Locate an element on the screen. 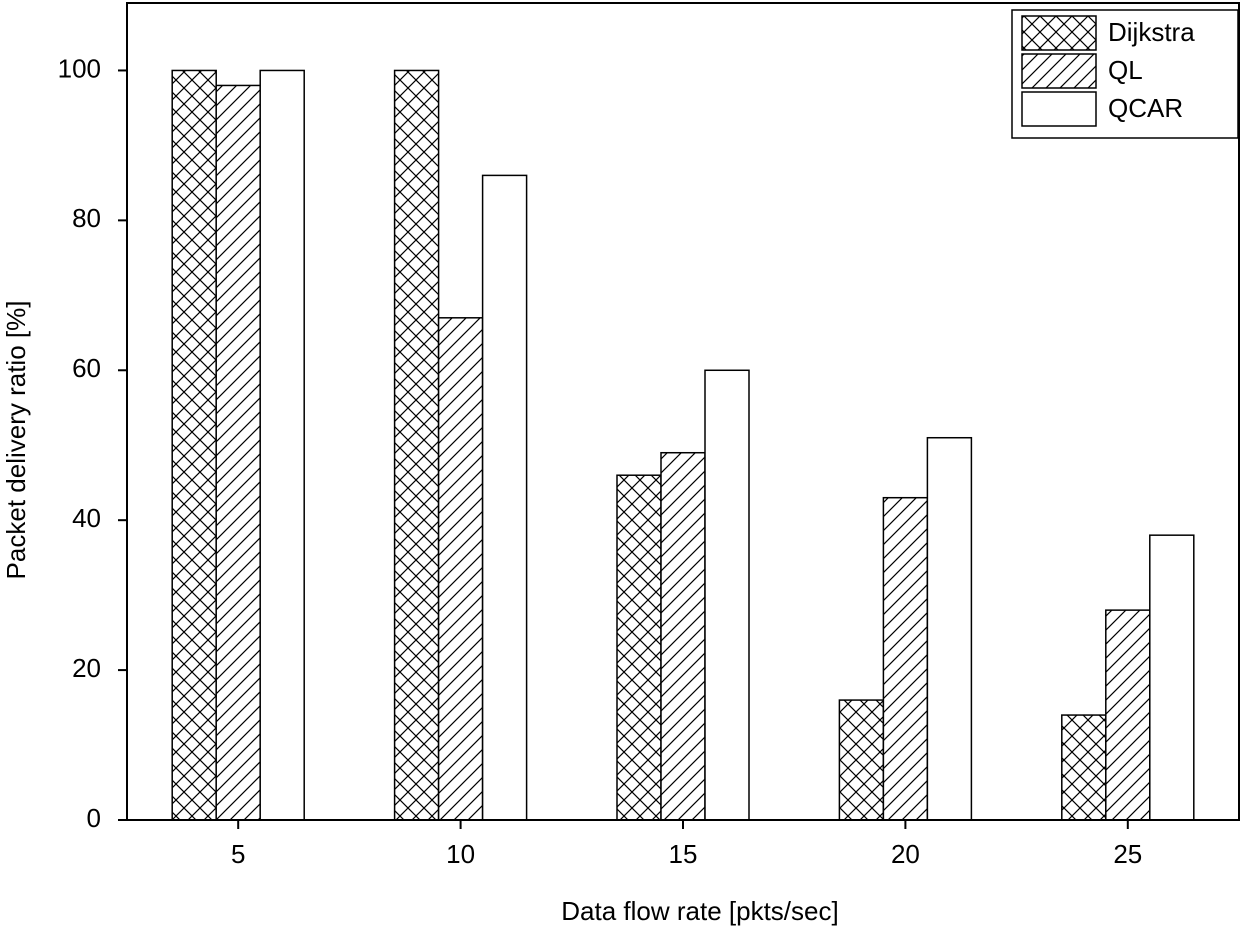 The width and height of the screenshot is (1245, 935). legend-label: Dijkstra is located at coordinates (1151, 32).